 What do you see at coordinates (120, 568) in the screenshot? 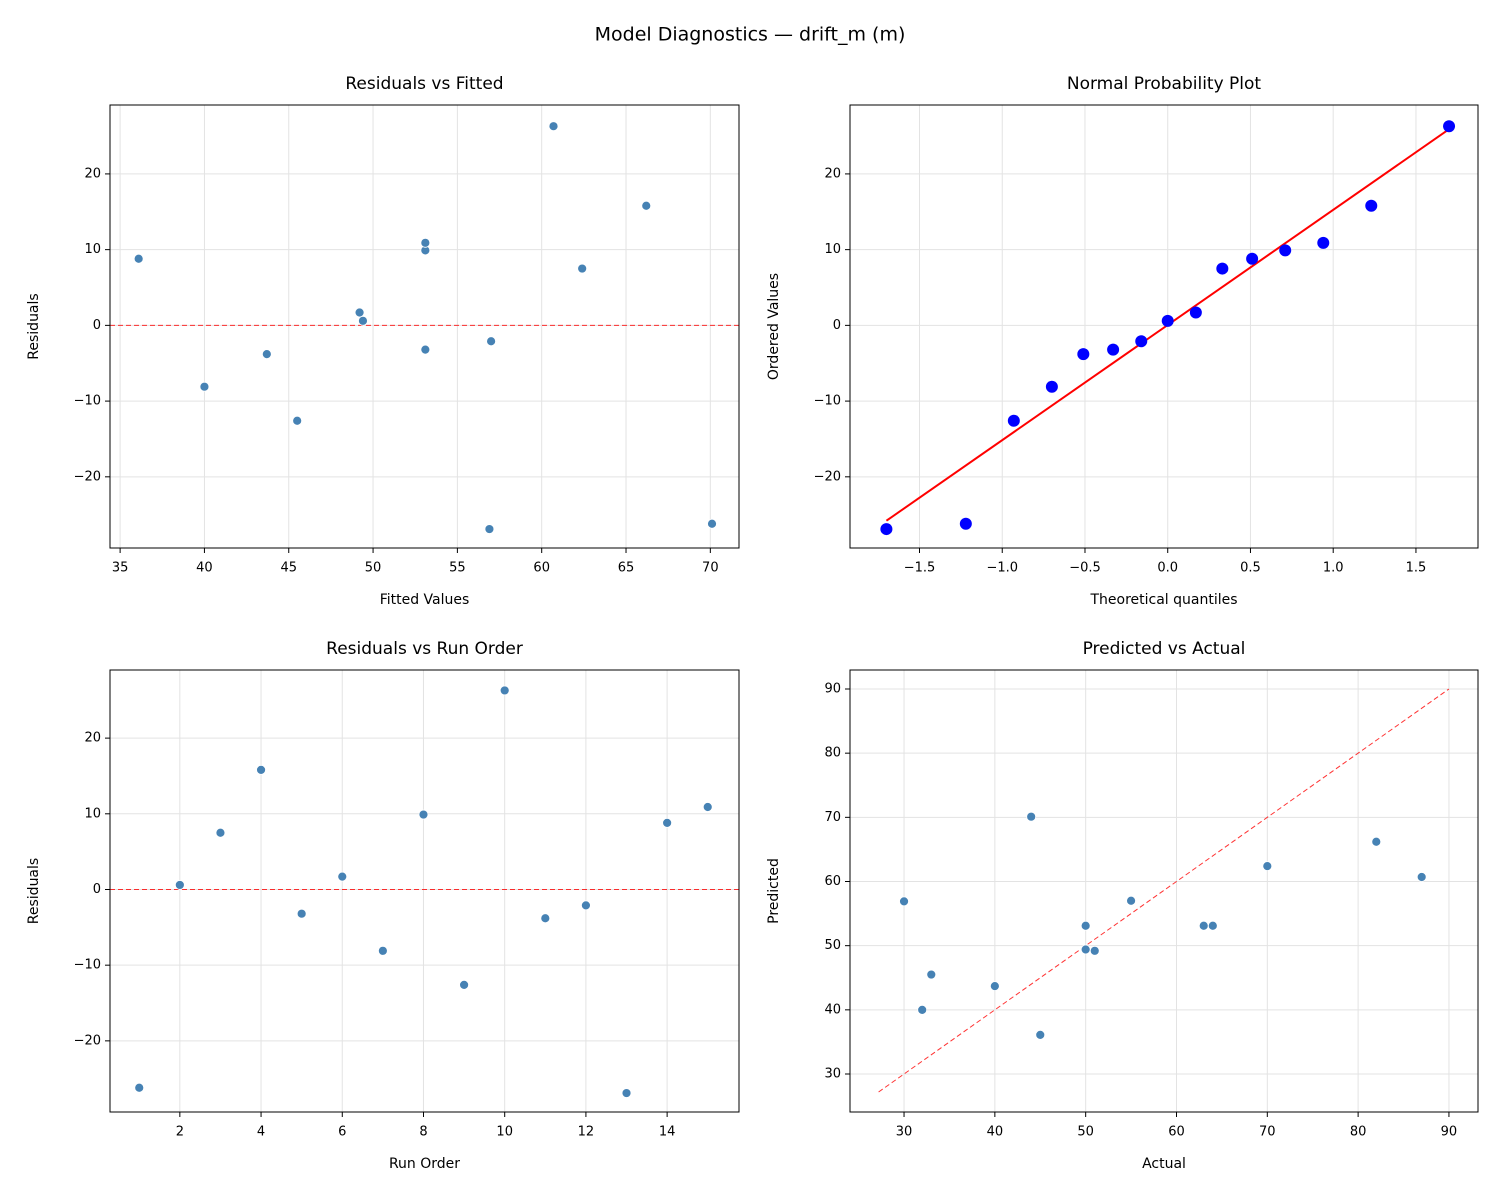
I see `x-tick-label: 35` at bounding box center [120, 568].